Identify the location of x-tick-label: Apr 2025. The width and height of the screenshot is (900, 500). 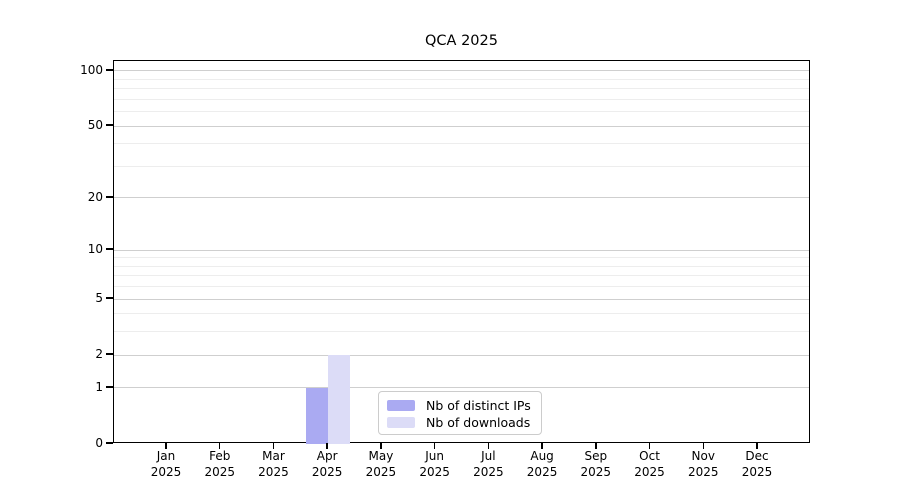
(327, 464).